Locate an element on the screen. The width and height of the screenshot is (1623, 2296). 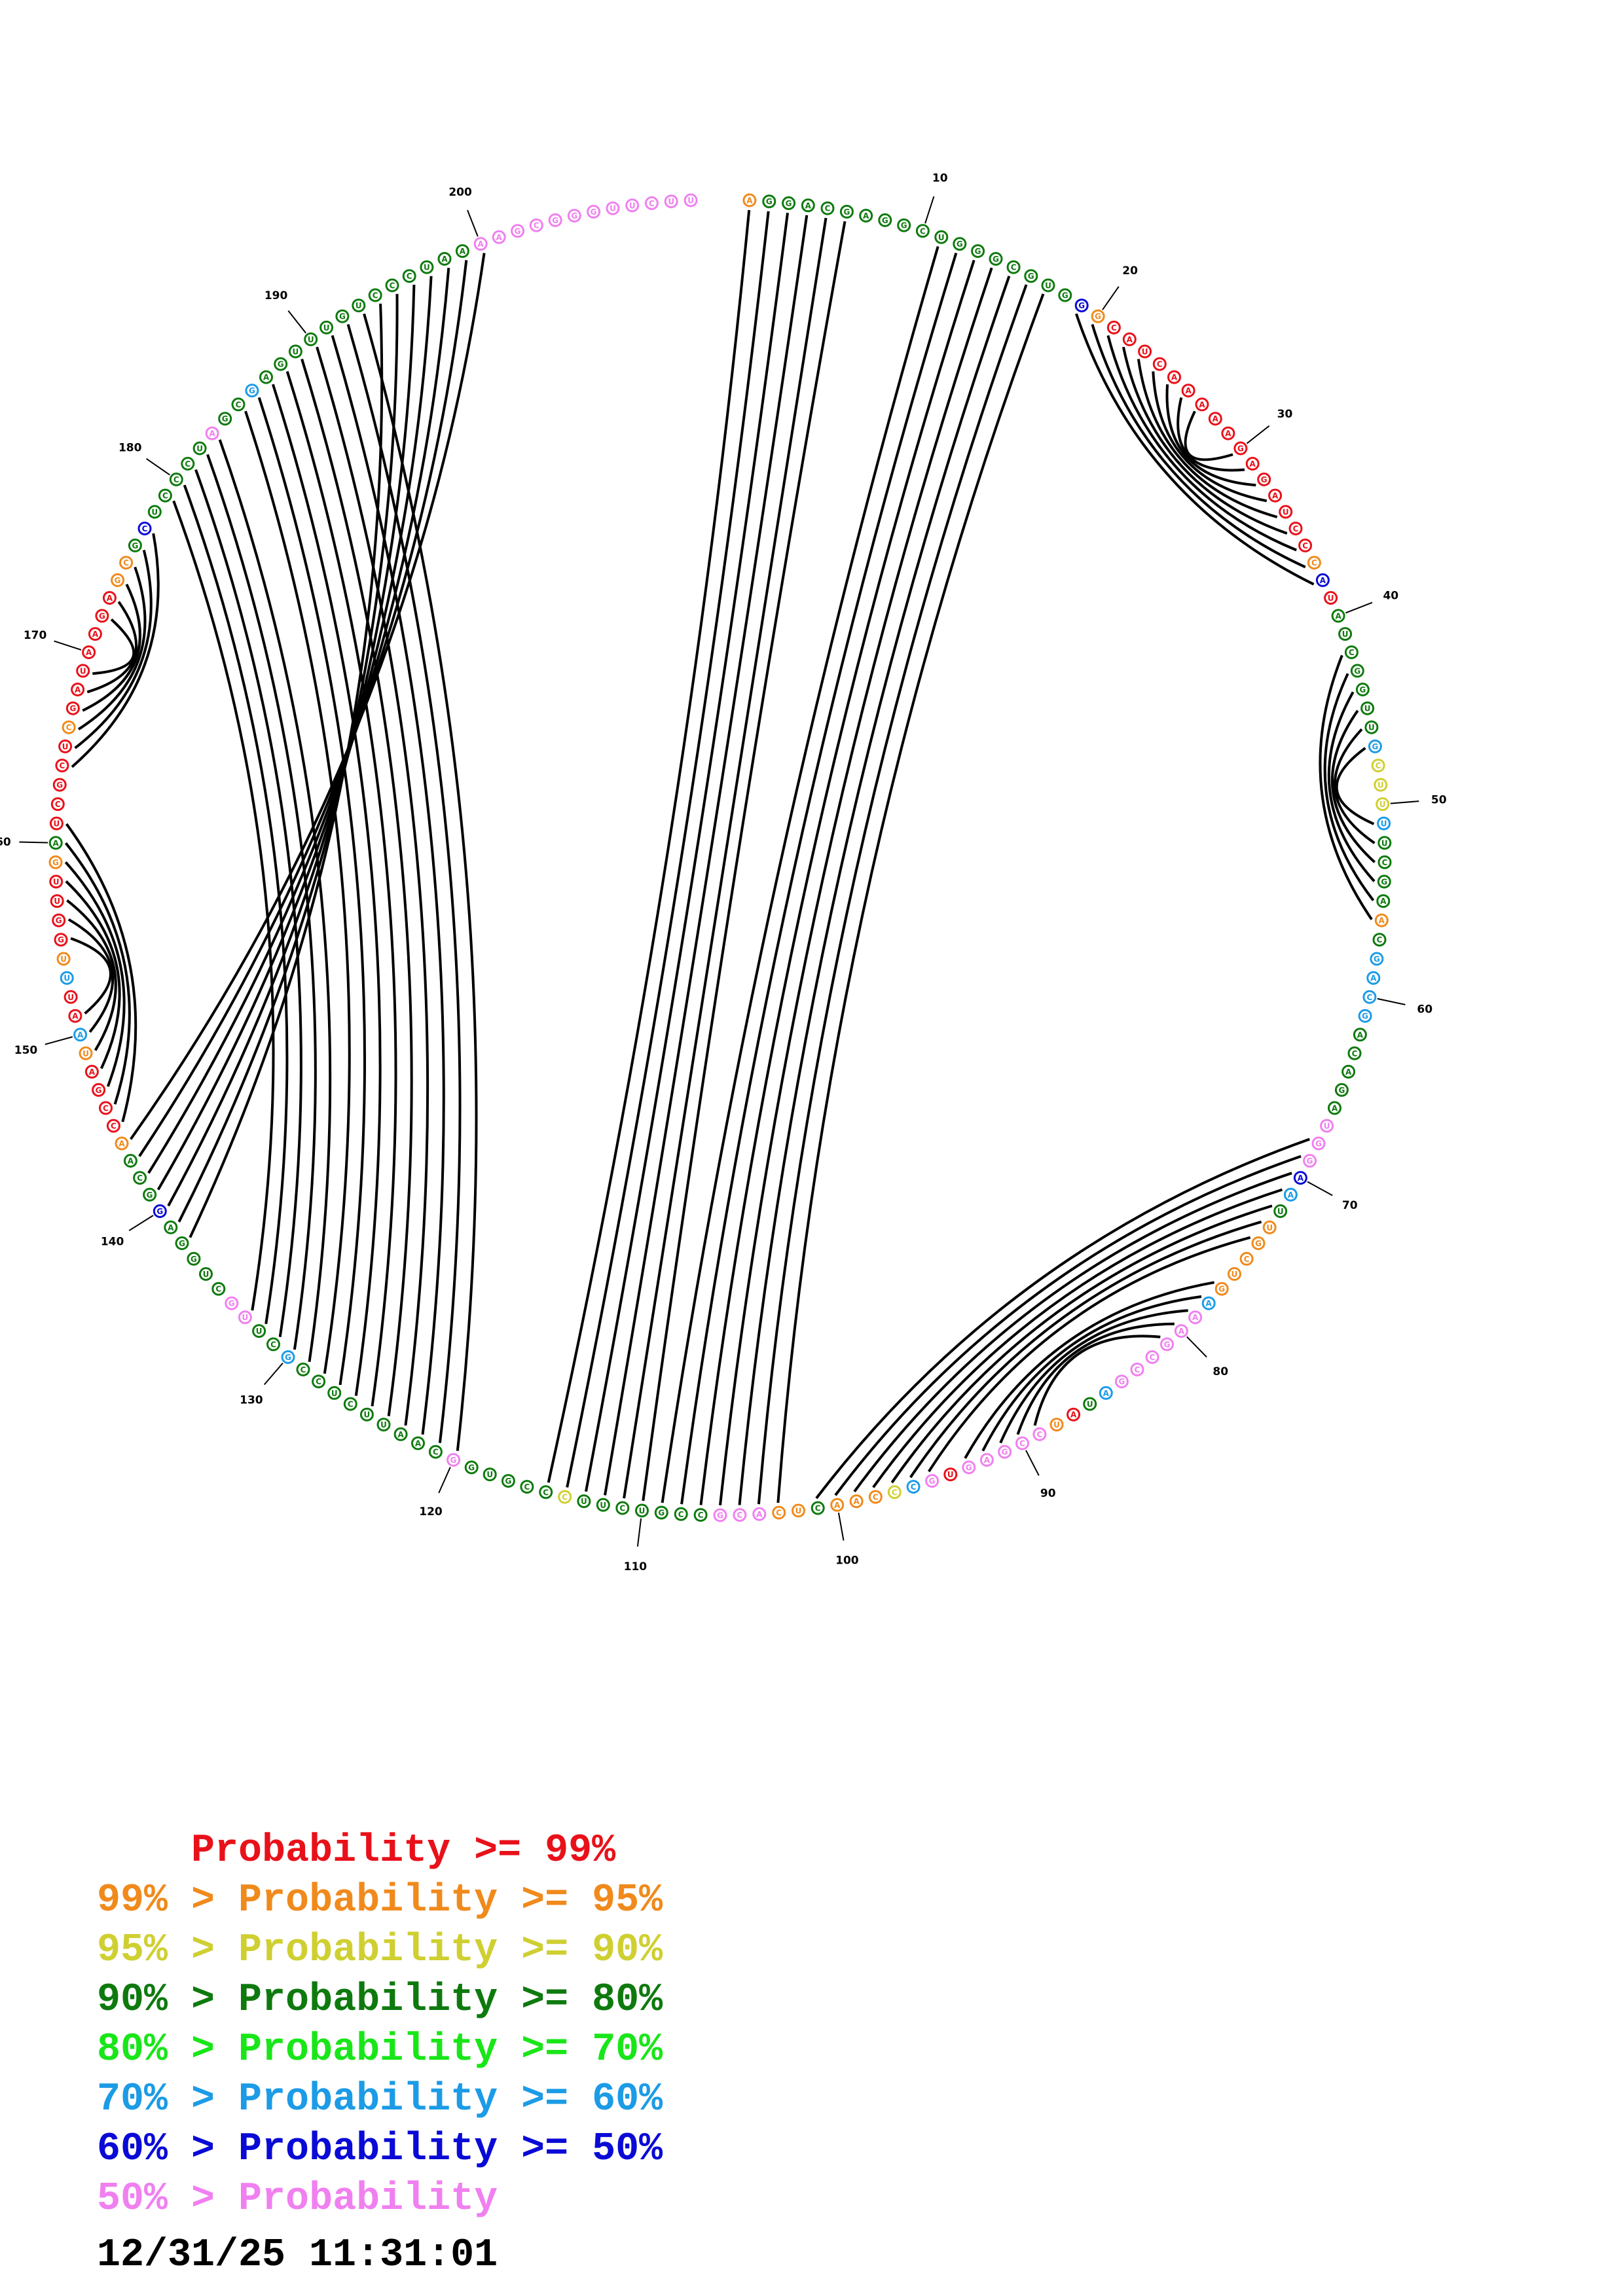
legend-text: Probability >= 80% is located at coordinates (450, 2000).